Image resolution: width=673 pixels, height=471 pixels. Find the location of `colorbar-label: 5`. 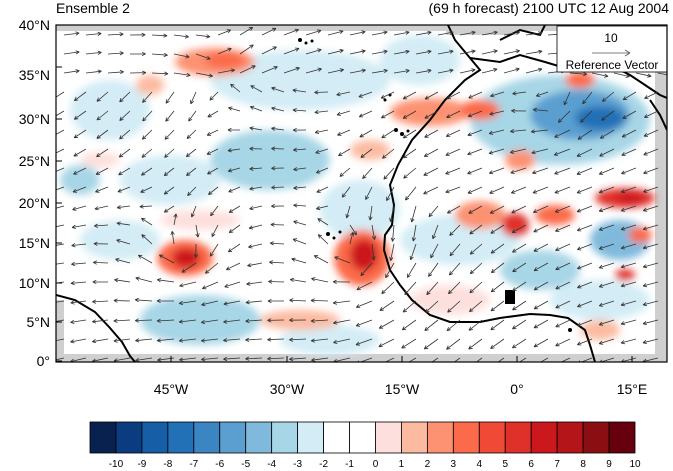

colorbar-label: 5 is located at coordinates (505, 464).